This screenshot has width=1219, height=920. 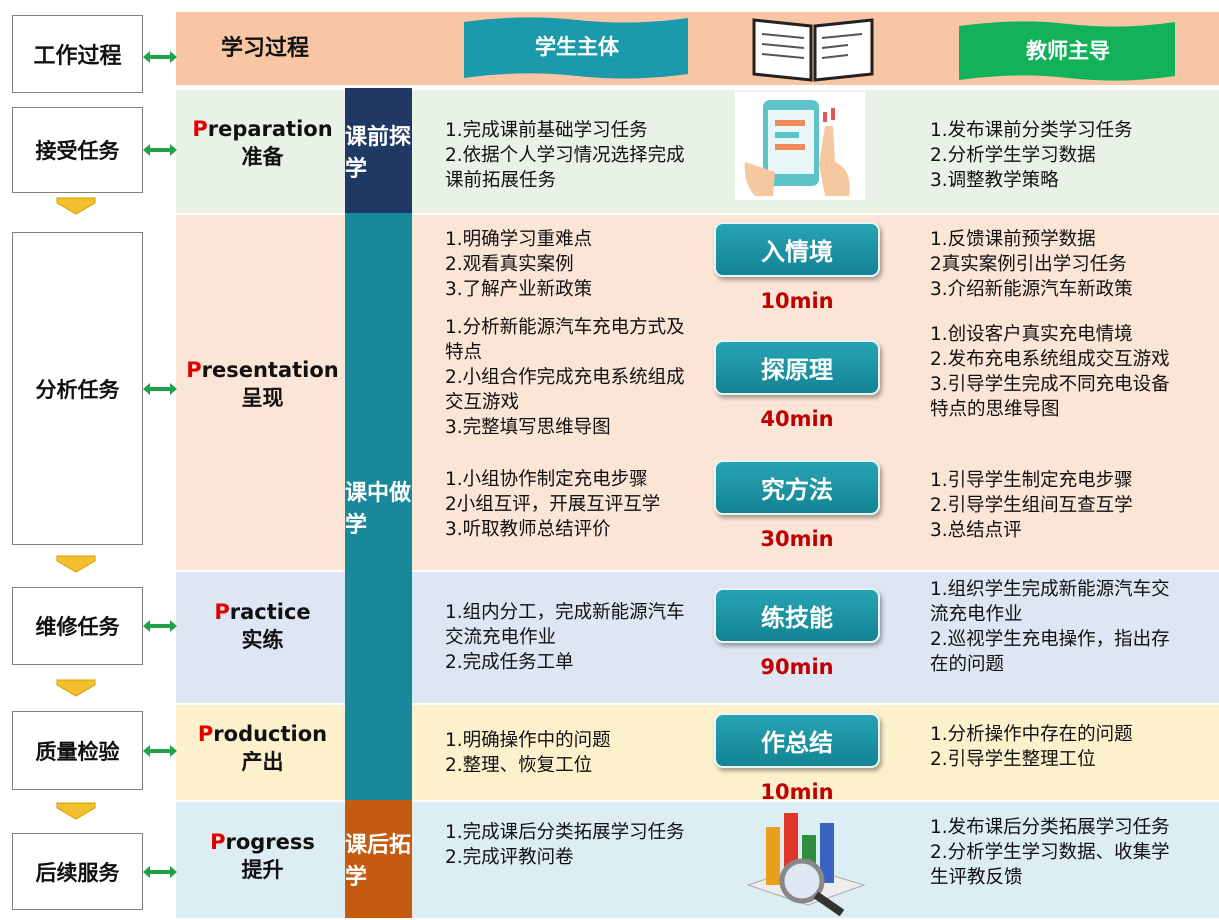 I want to click on teacher-ribbon, so click(x=1067, y=51).